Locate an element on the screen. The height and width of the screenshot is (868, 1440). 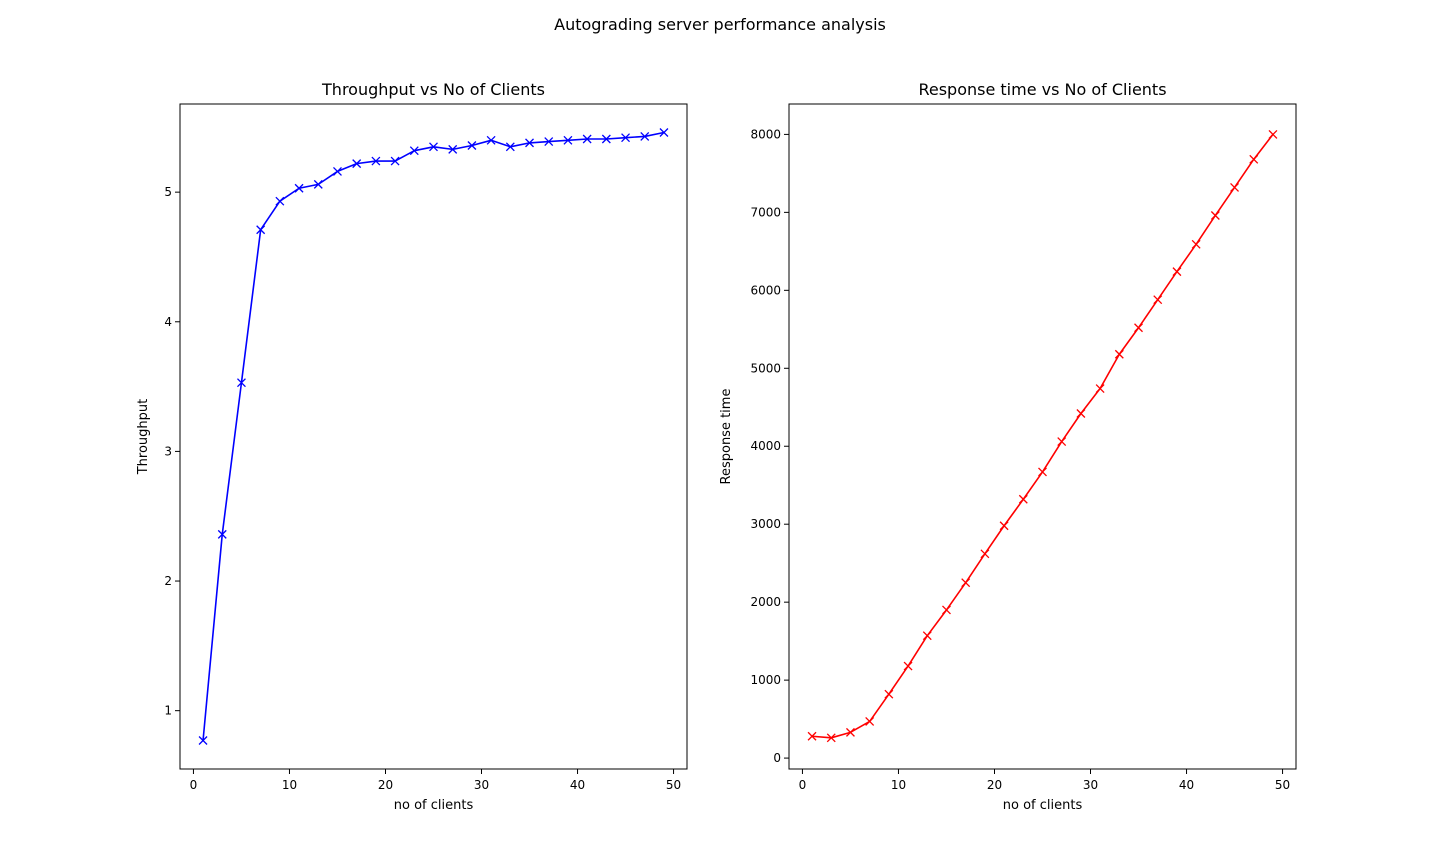
response-time-y-tick-label: 8000 is located at coordinates (765, 134).